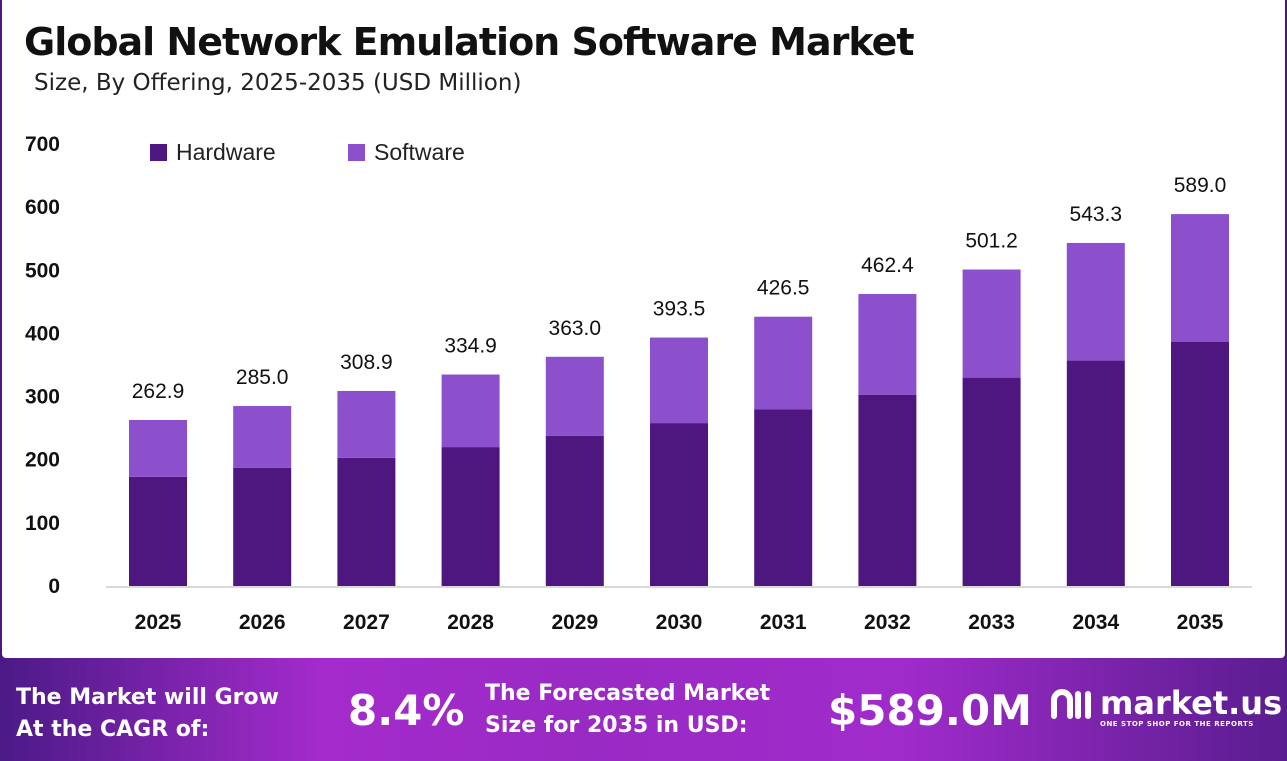 This screenshot has width=1287, height=761. What do you see at coordinates (226, 152) in the screenshot?
I see `legend-label-hardware: Hardware` at bounding box center [226, 152].